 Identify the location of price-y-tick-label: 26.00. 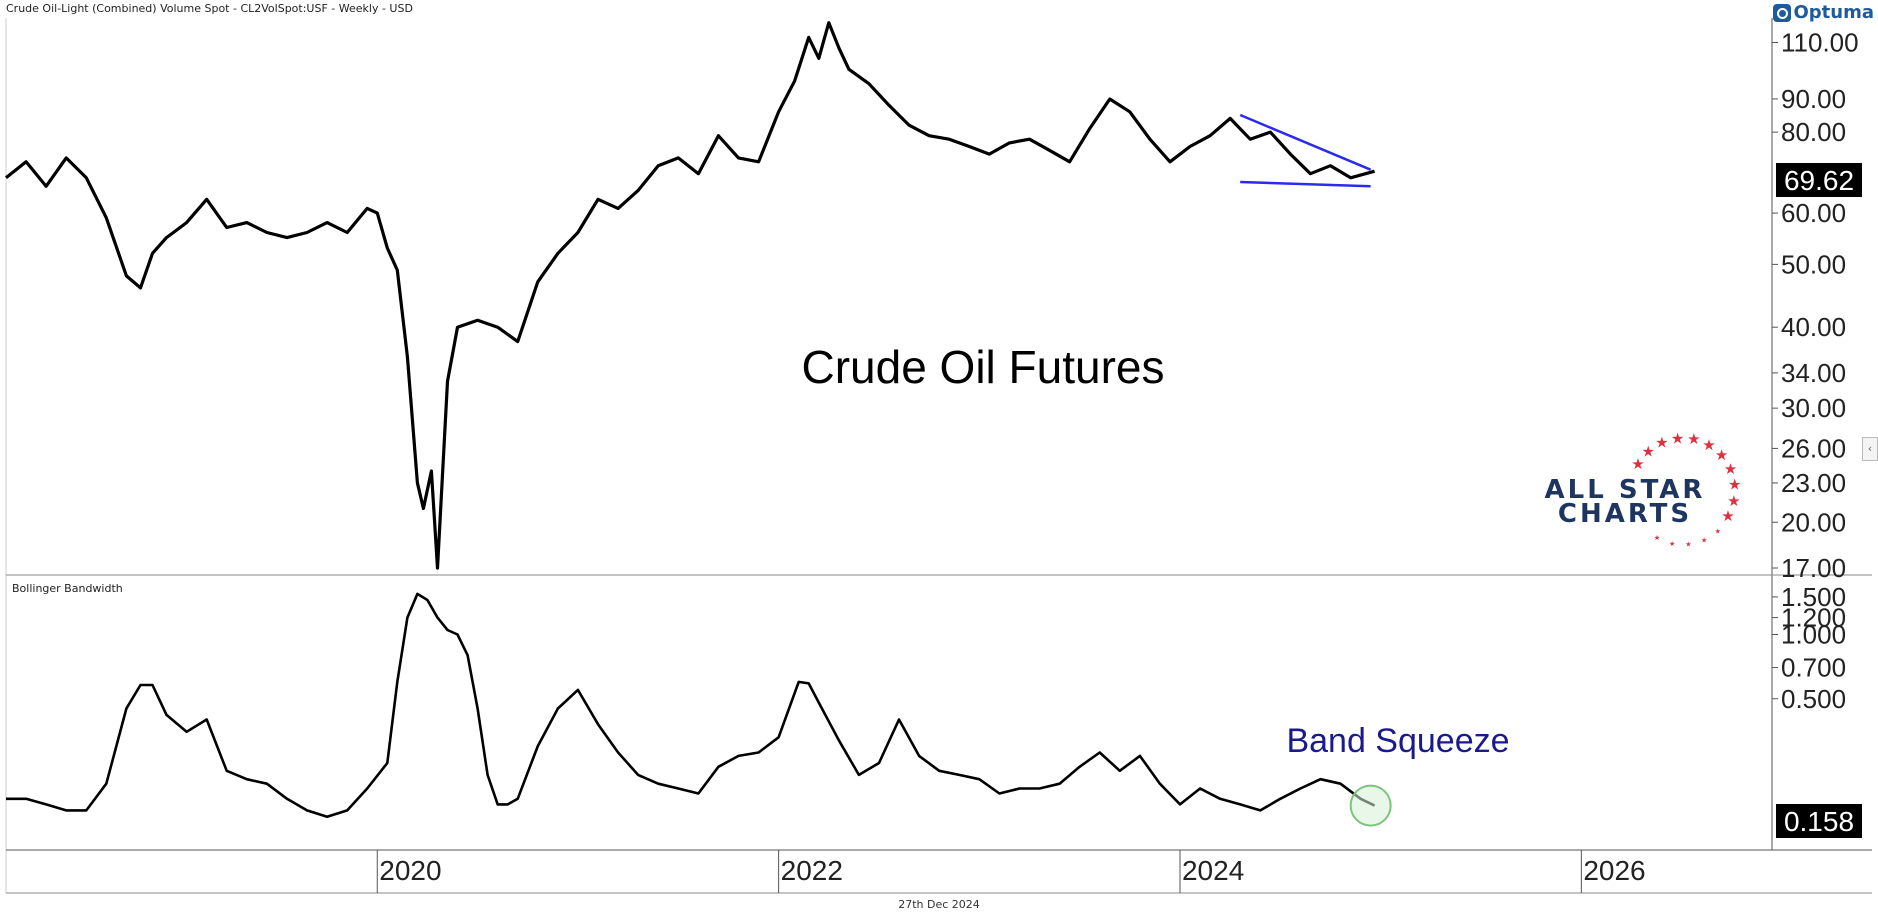
(1813, 448).